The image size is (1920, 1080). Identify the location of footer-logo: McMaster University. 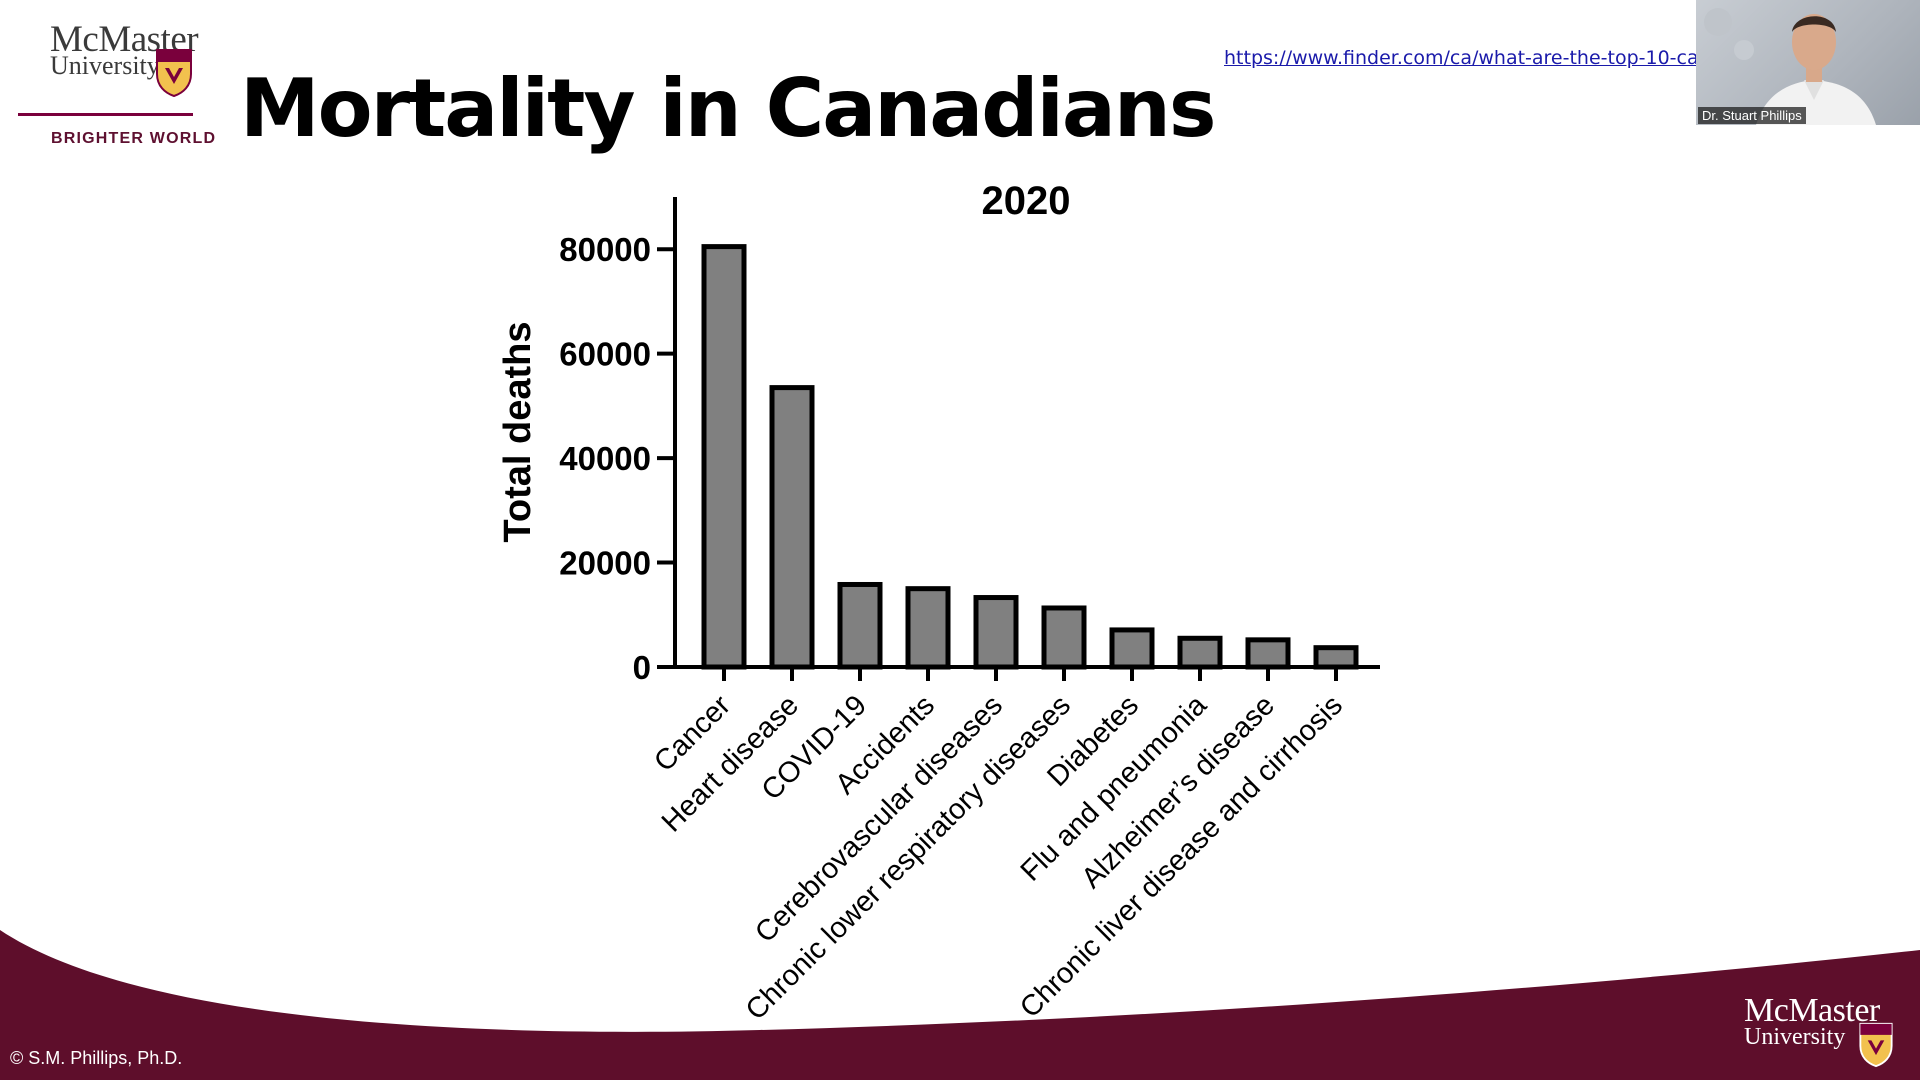
(1827, 1034).